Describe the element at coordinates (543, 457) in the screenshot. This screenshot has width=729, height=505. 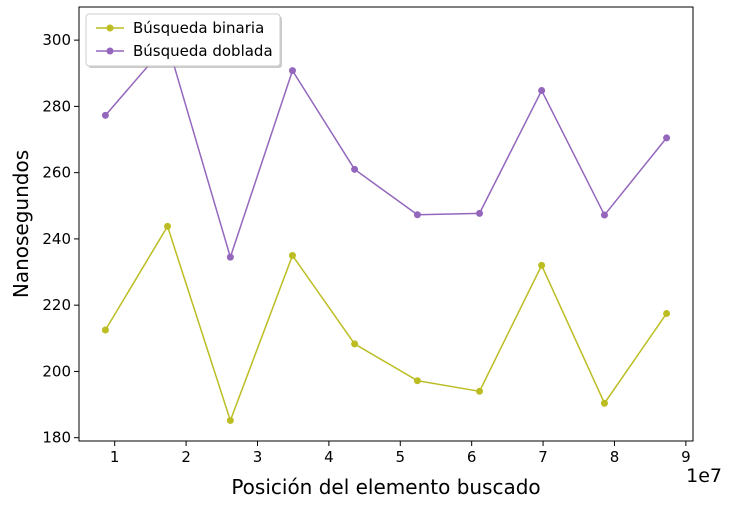
I see `x-tick-label: 7` at that location.